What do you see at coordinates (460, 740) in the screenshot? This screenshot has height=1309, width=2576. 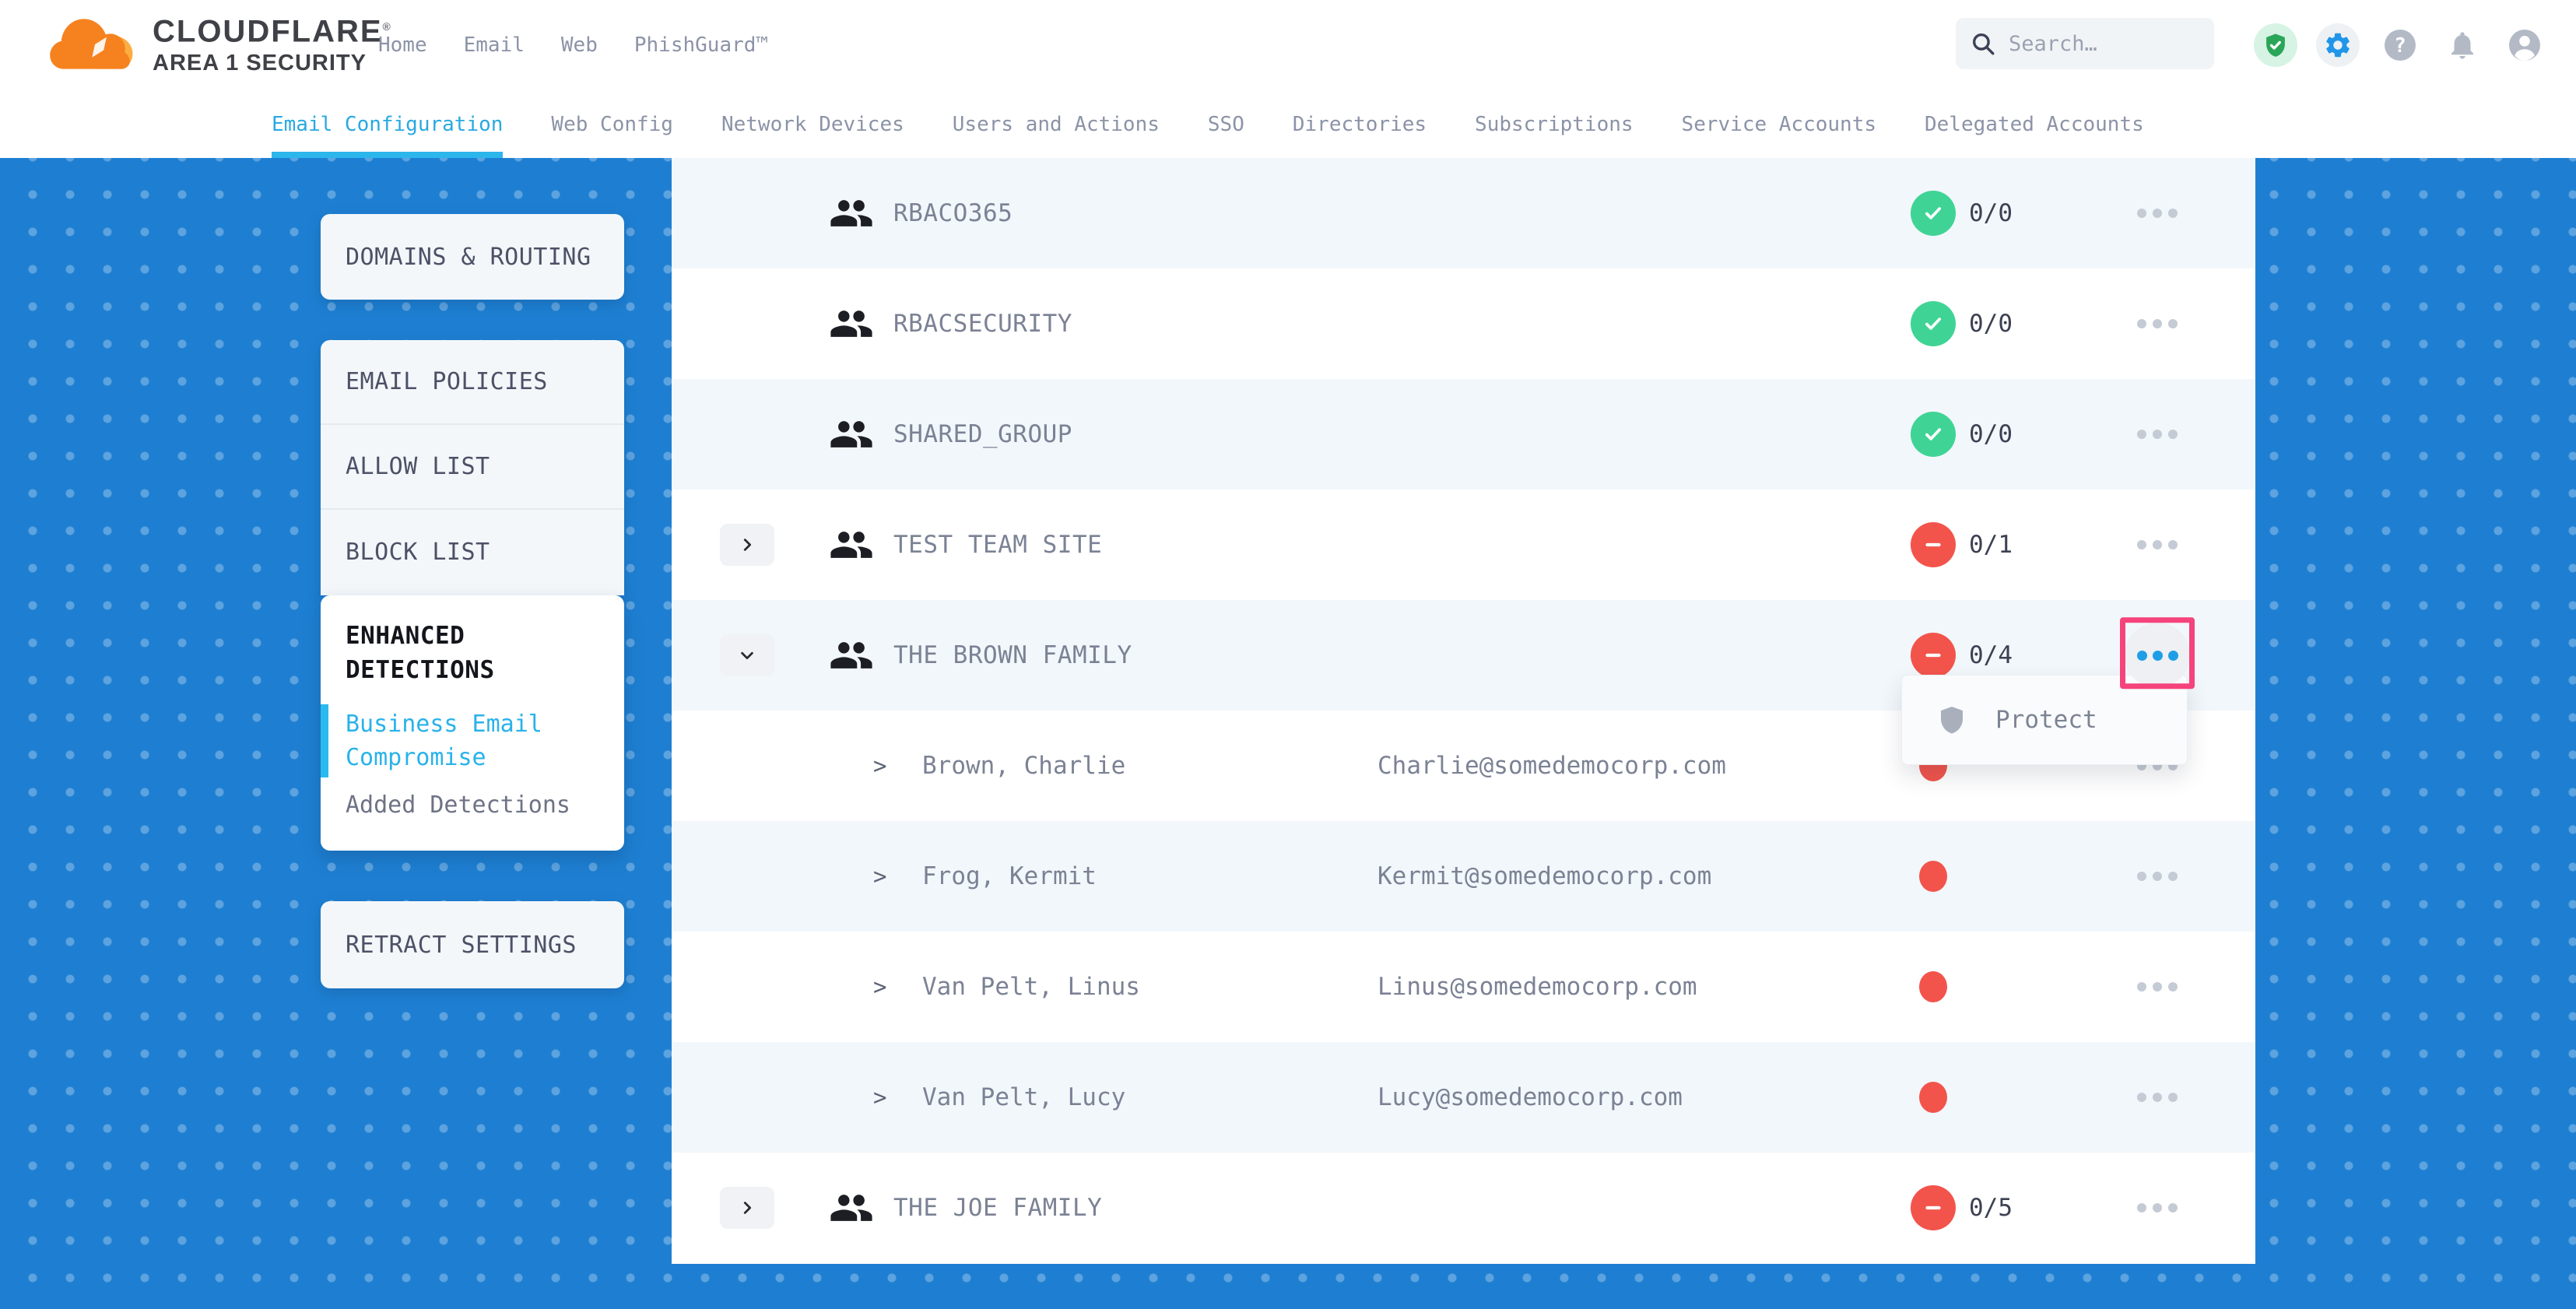 I see `sidebar-item-business-email-compromise: Business Email Compromise` at bounding box center [460, 740].